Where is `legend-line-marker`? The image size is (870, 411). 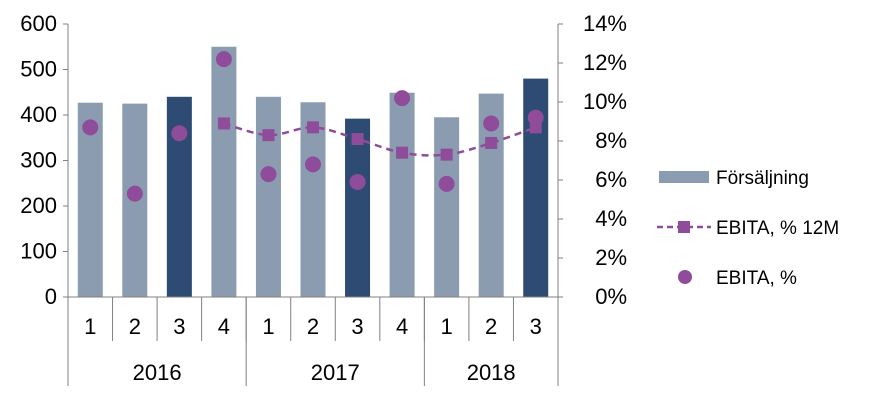
legend-line-marker is located at coordinates (684, 227).